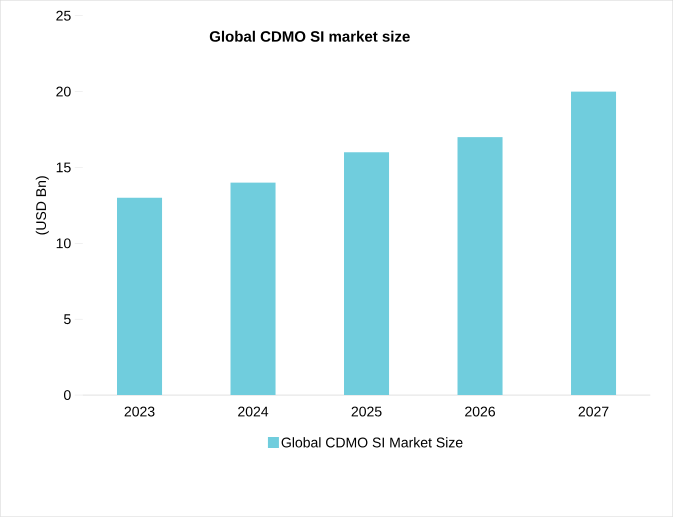  Describe the element at coordinates (372, 442) in the screenshot. I see `legend-label: Global CDMO SI Market Size` at that location.